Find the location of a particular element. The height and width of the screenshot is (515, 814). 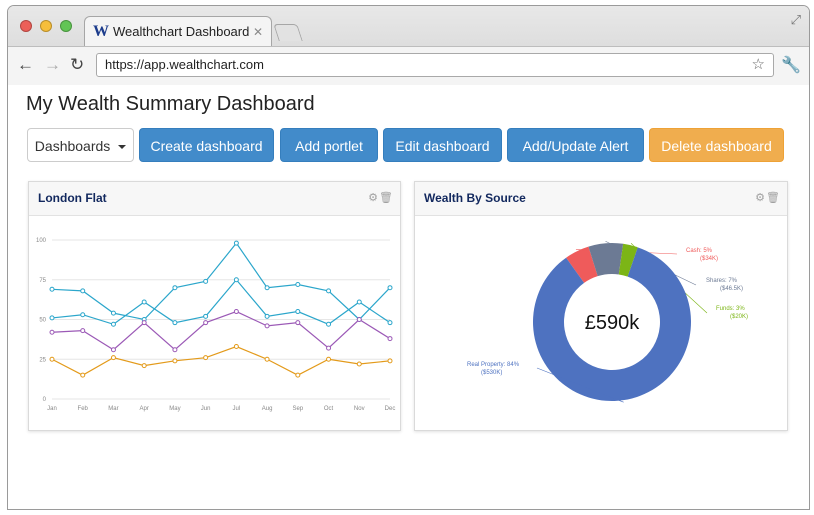

donut-center-label: £590k is located at coordinates (612, 323).